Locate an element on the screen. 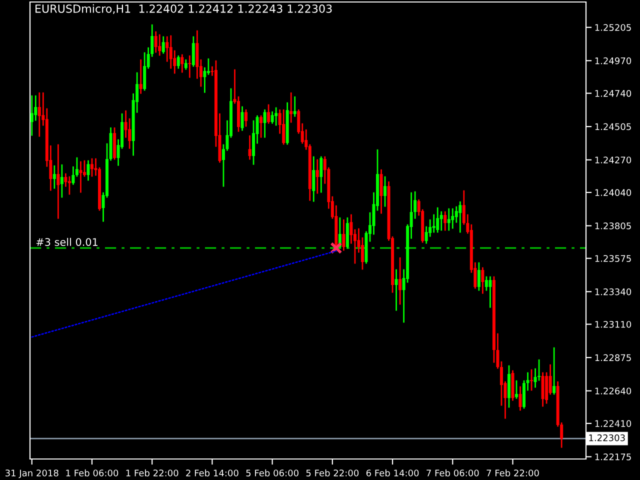  x-tick-label: 5 Feb 22:00 is located at coordinates (332, 472).